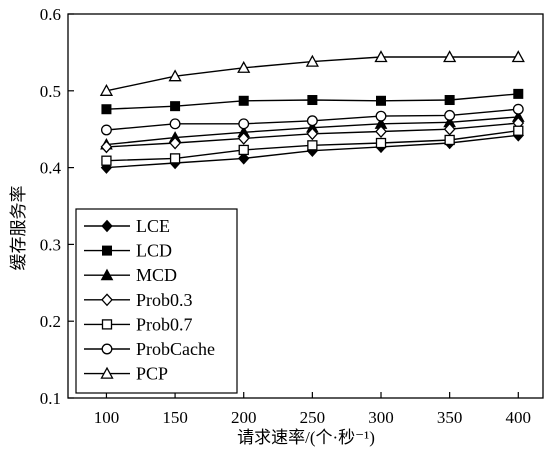  What do you see at coordinates (107, 250) in the screenshot?
I see `legend-marker-lcd` at bounding box center [107, 250].